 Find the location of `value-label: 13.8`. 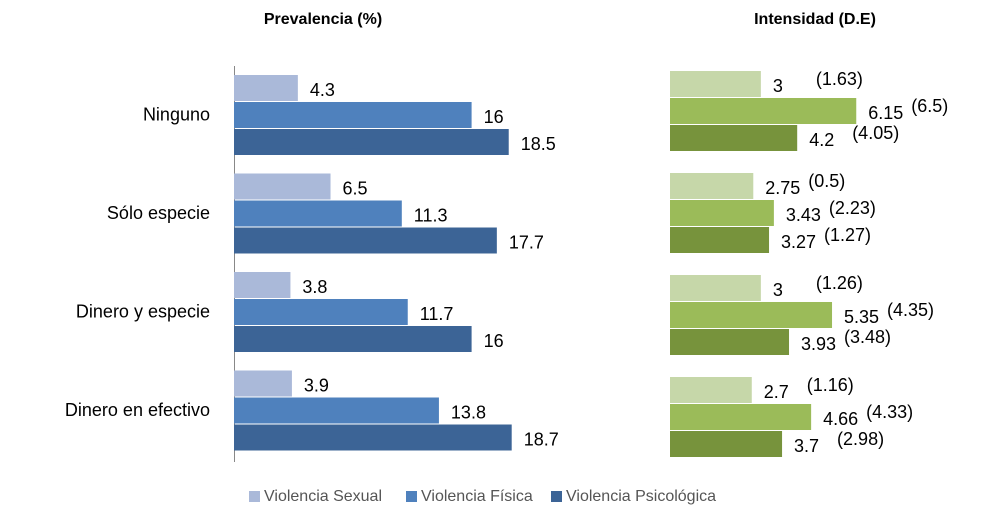

value-label: 13.8 is located at coordinates (468, 412).